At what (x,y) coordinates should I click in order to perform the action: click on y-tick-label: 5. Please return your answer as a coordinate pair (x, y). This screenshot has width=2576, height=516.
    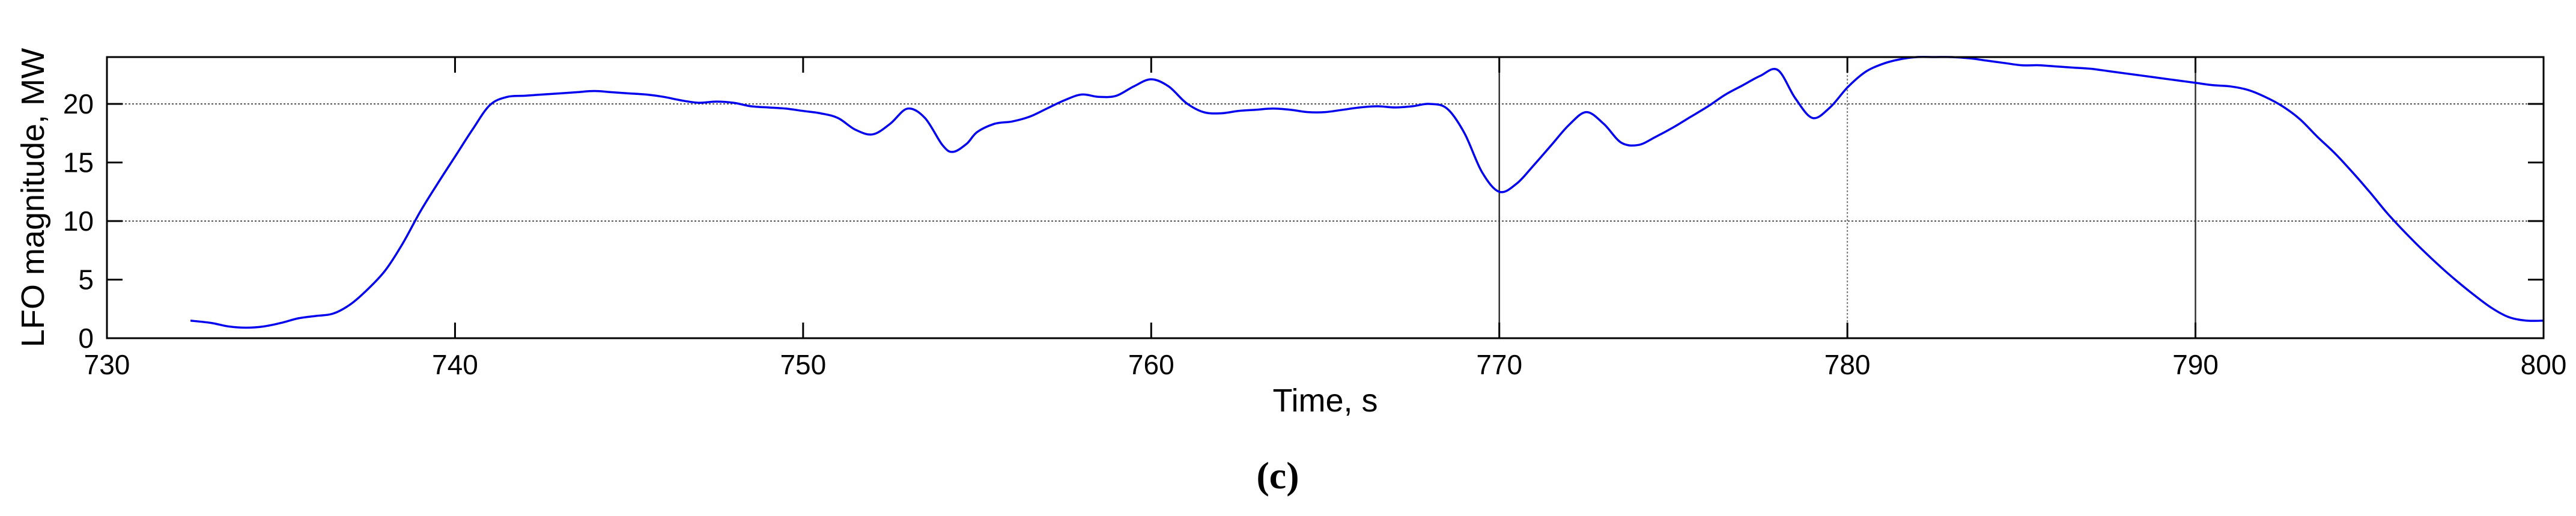
    Looking at the image, I should click on (86, 280).